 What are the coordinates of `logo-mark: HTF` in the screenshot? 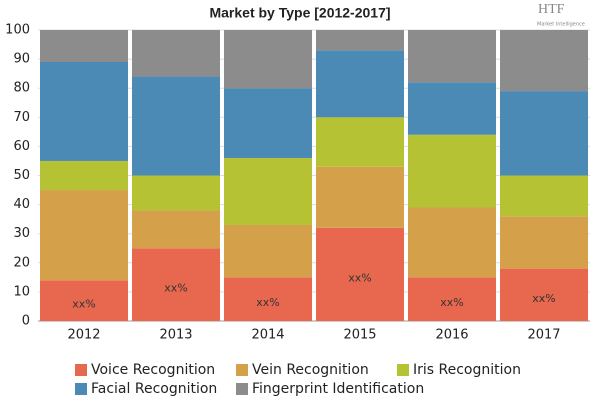 It's located at (551, 9).